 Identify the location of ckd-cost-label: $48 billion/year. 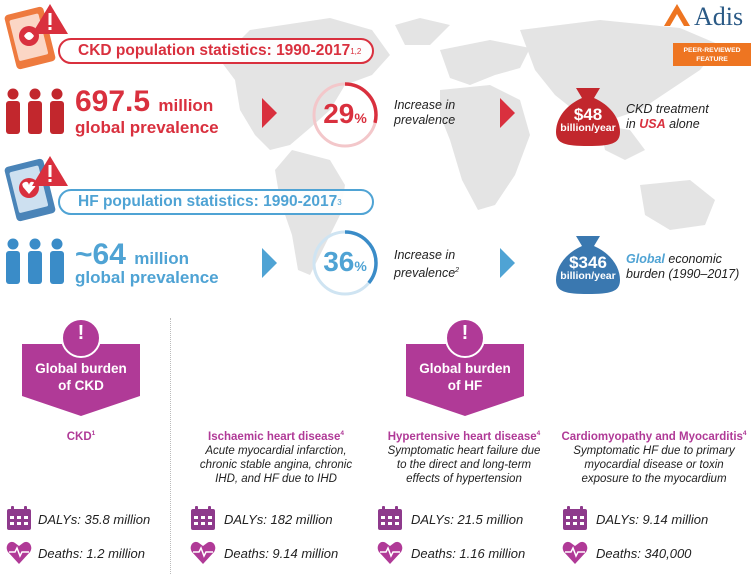
(588, 120).